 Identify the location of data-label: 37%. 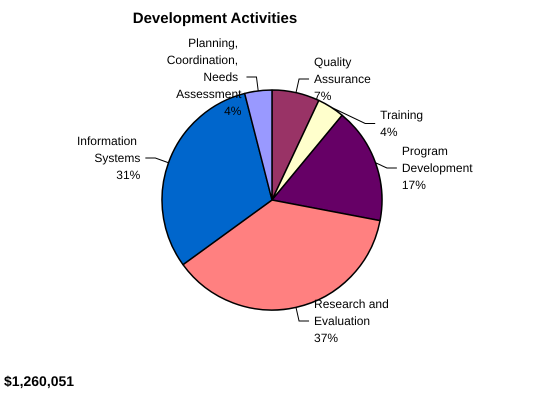
(326, 338).